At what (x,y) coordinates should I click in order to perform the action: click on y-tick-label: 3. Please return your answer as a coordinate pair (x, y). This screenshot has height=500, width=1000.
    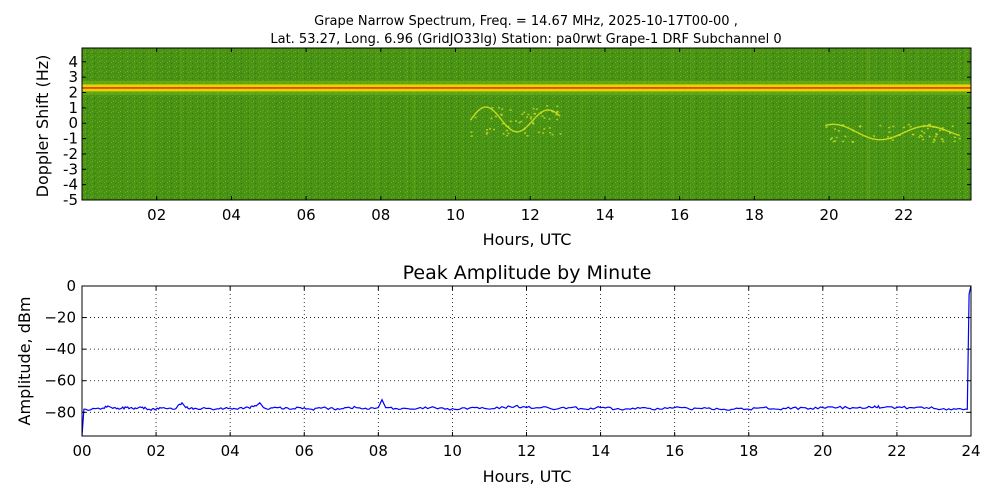
    Looking at the image, I should click on (73, 77).